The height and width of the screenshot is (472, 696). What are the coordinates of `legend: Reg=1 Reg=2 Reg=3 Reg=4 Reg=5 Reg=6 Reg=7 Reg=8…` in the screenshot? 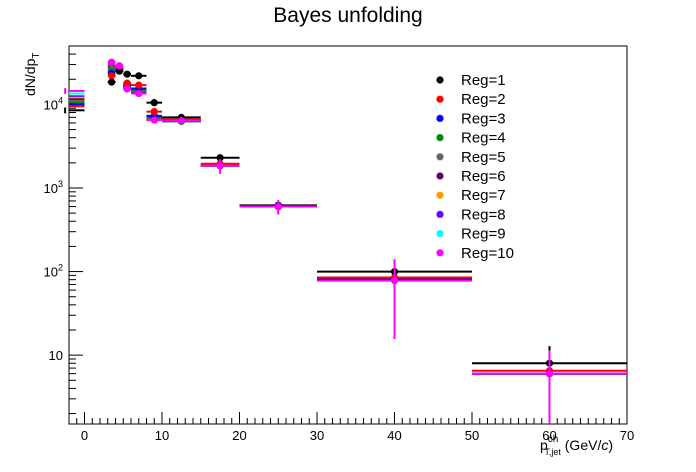 It's located at (475, 167).